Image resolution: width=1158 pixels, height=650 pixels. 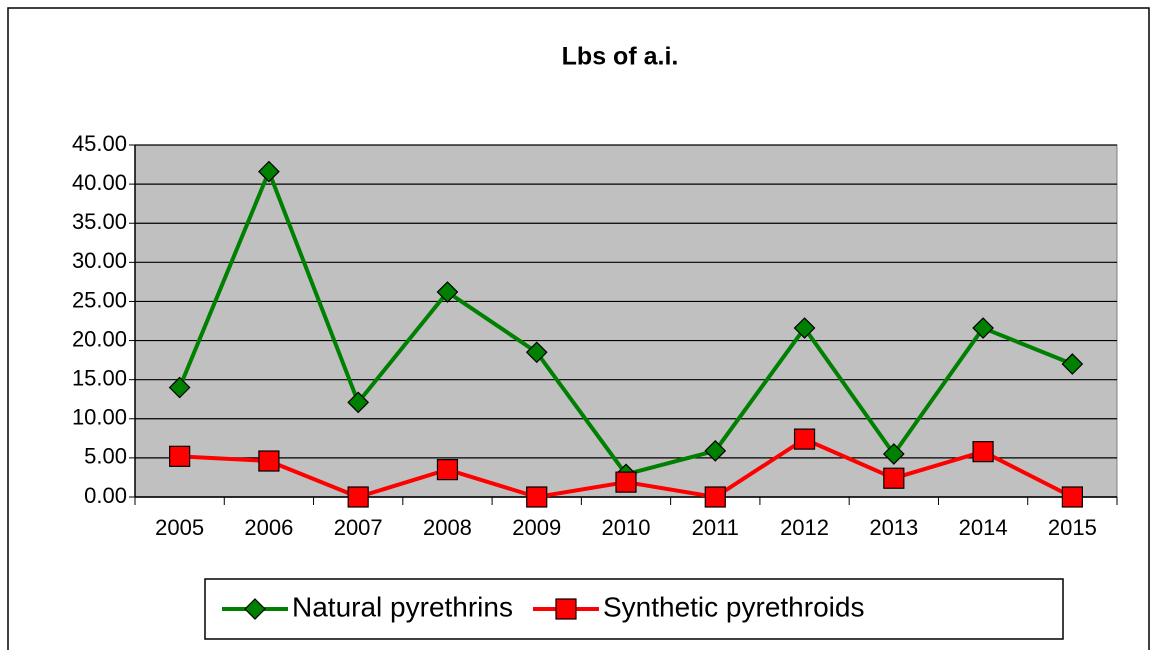 I want to click on x-tick-label: 2014, so click(x=983, y=527).